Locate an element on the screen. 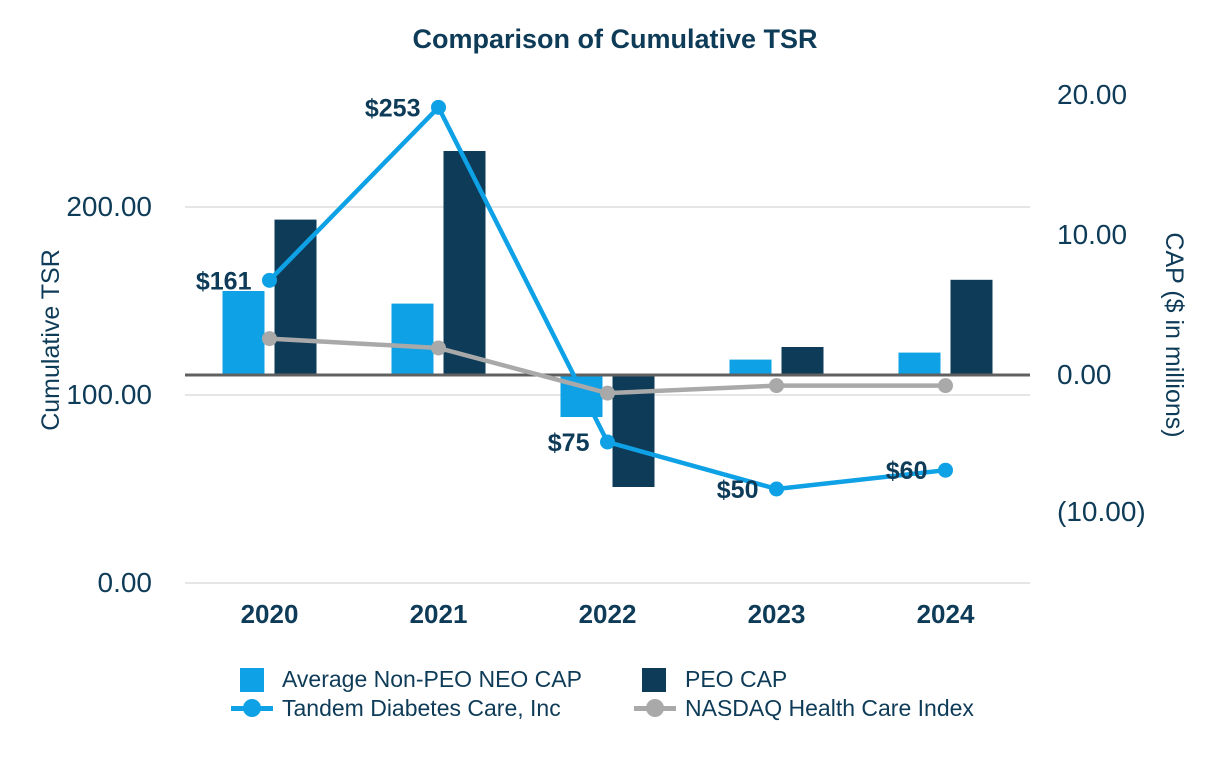  x-label-2020: 2020 is located at coordinates (269, 614).